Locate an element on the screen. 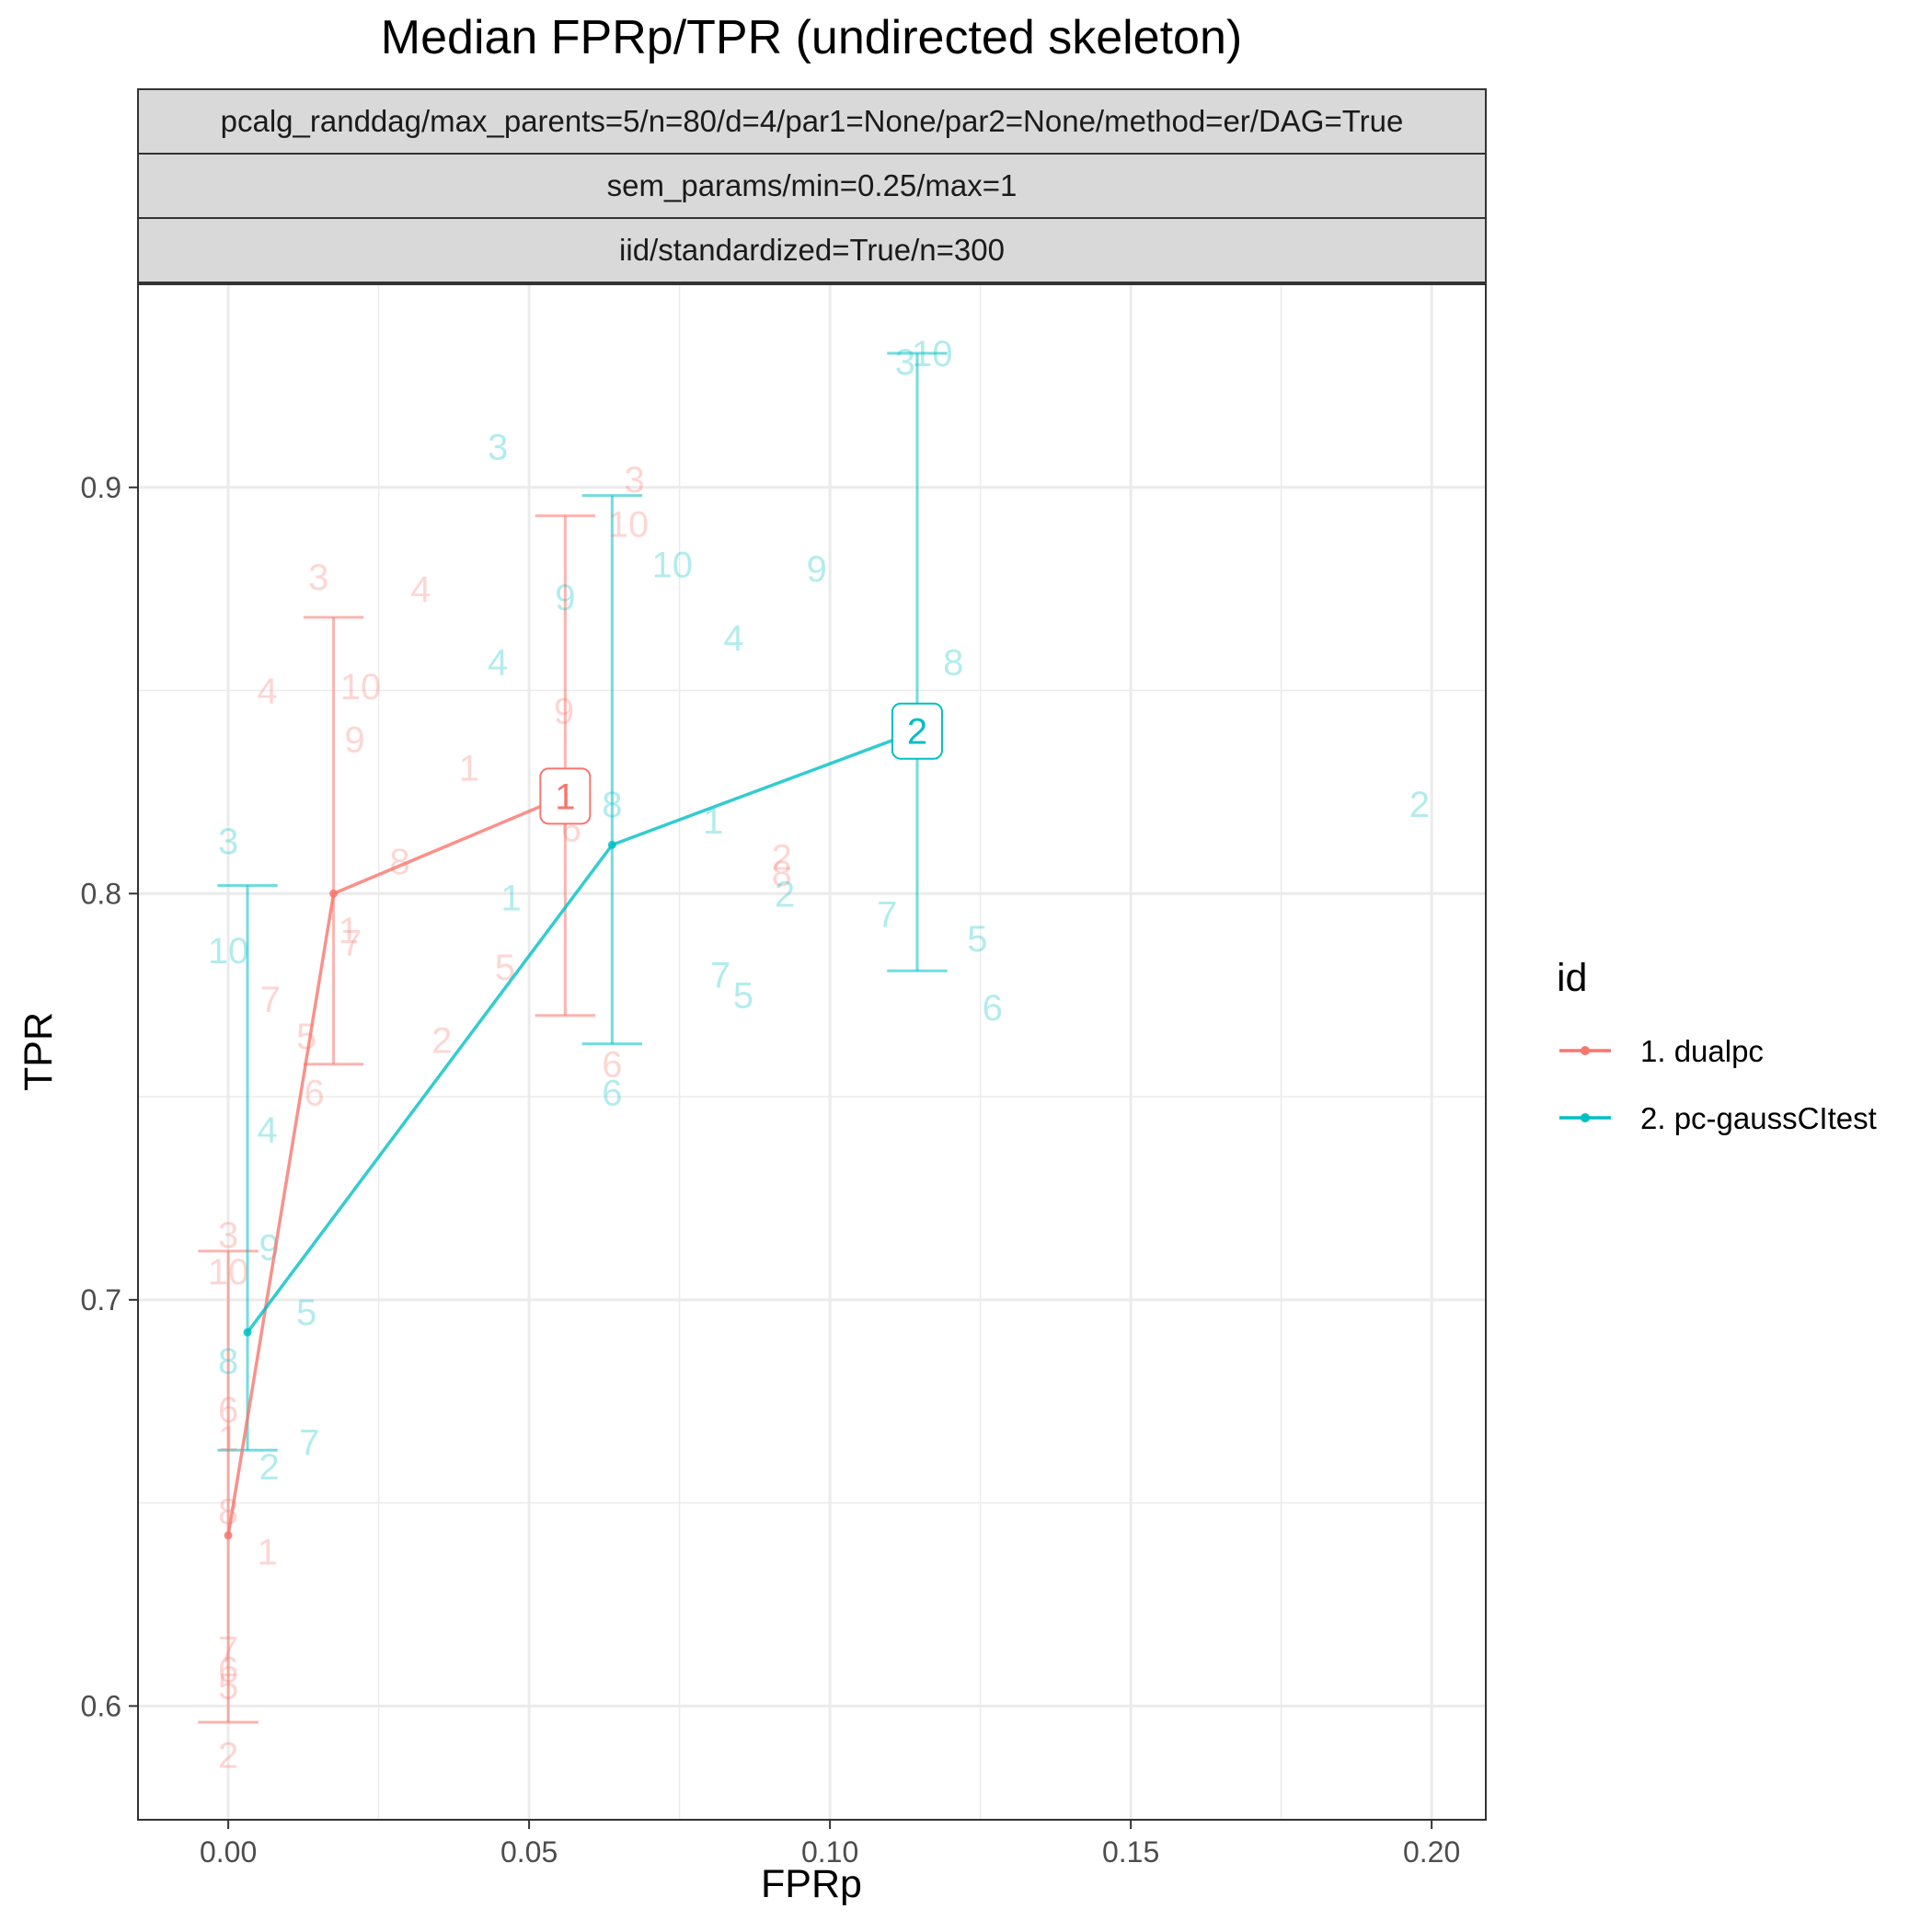  x-axis: 0.00 0.05 0.10 0.15 0.20 is located at coordinates (830, 1844).